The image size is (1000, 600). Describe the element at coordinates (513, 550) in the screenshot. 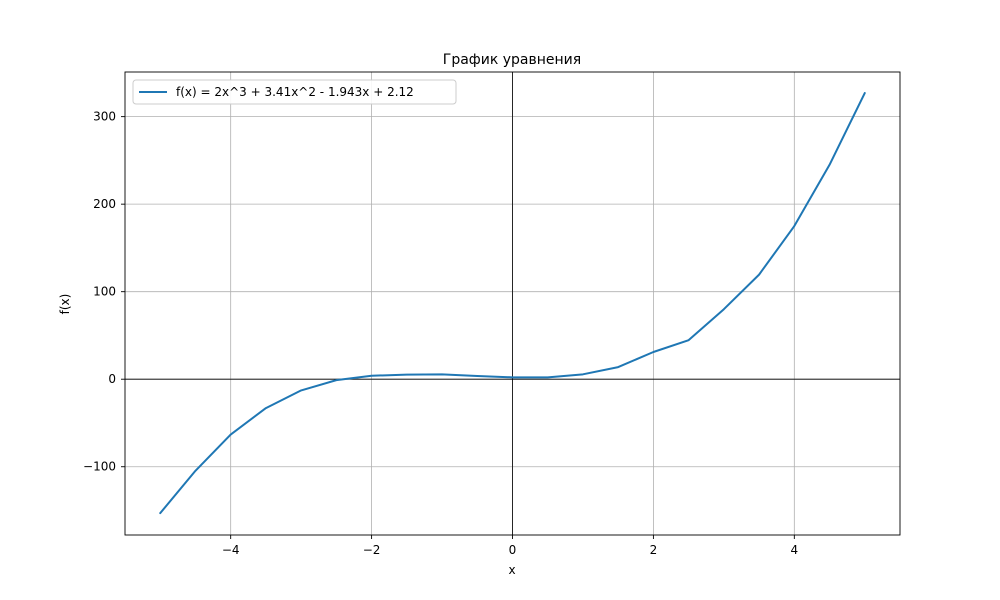

I see `x-tick-label: 0` at that location.